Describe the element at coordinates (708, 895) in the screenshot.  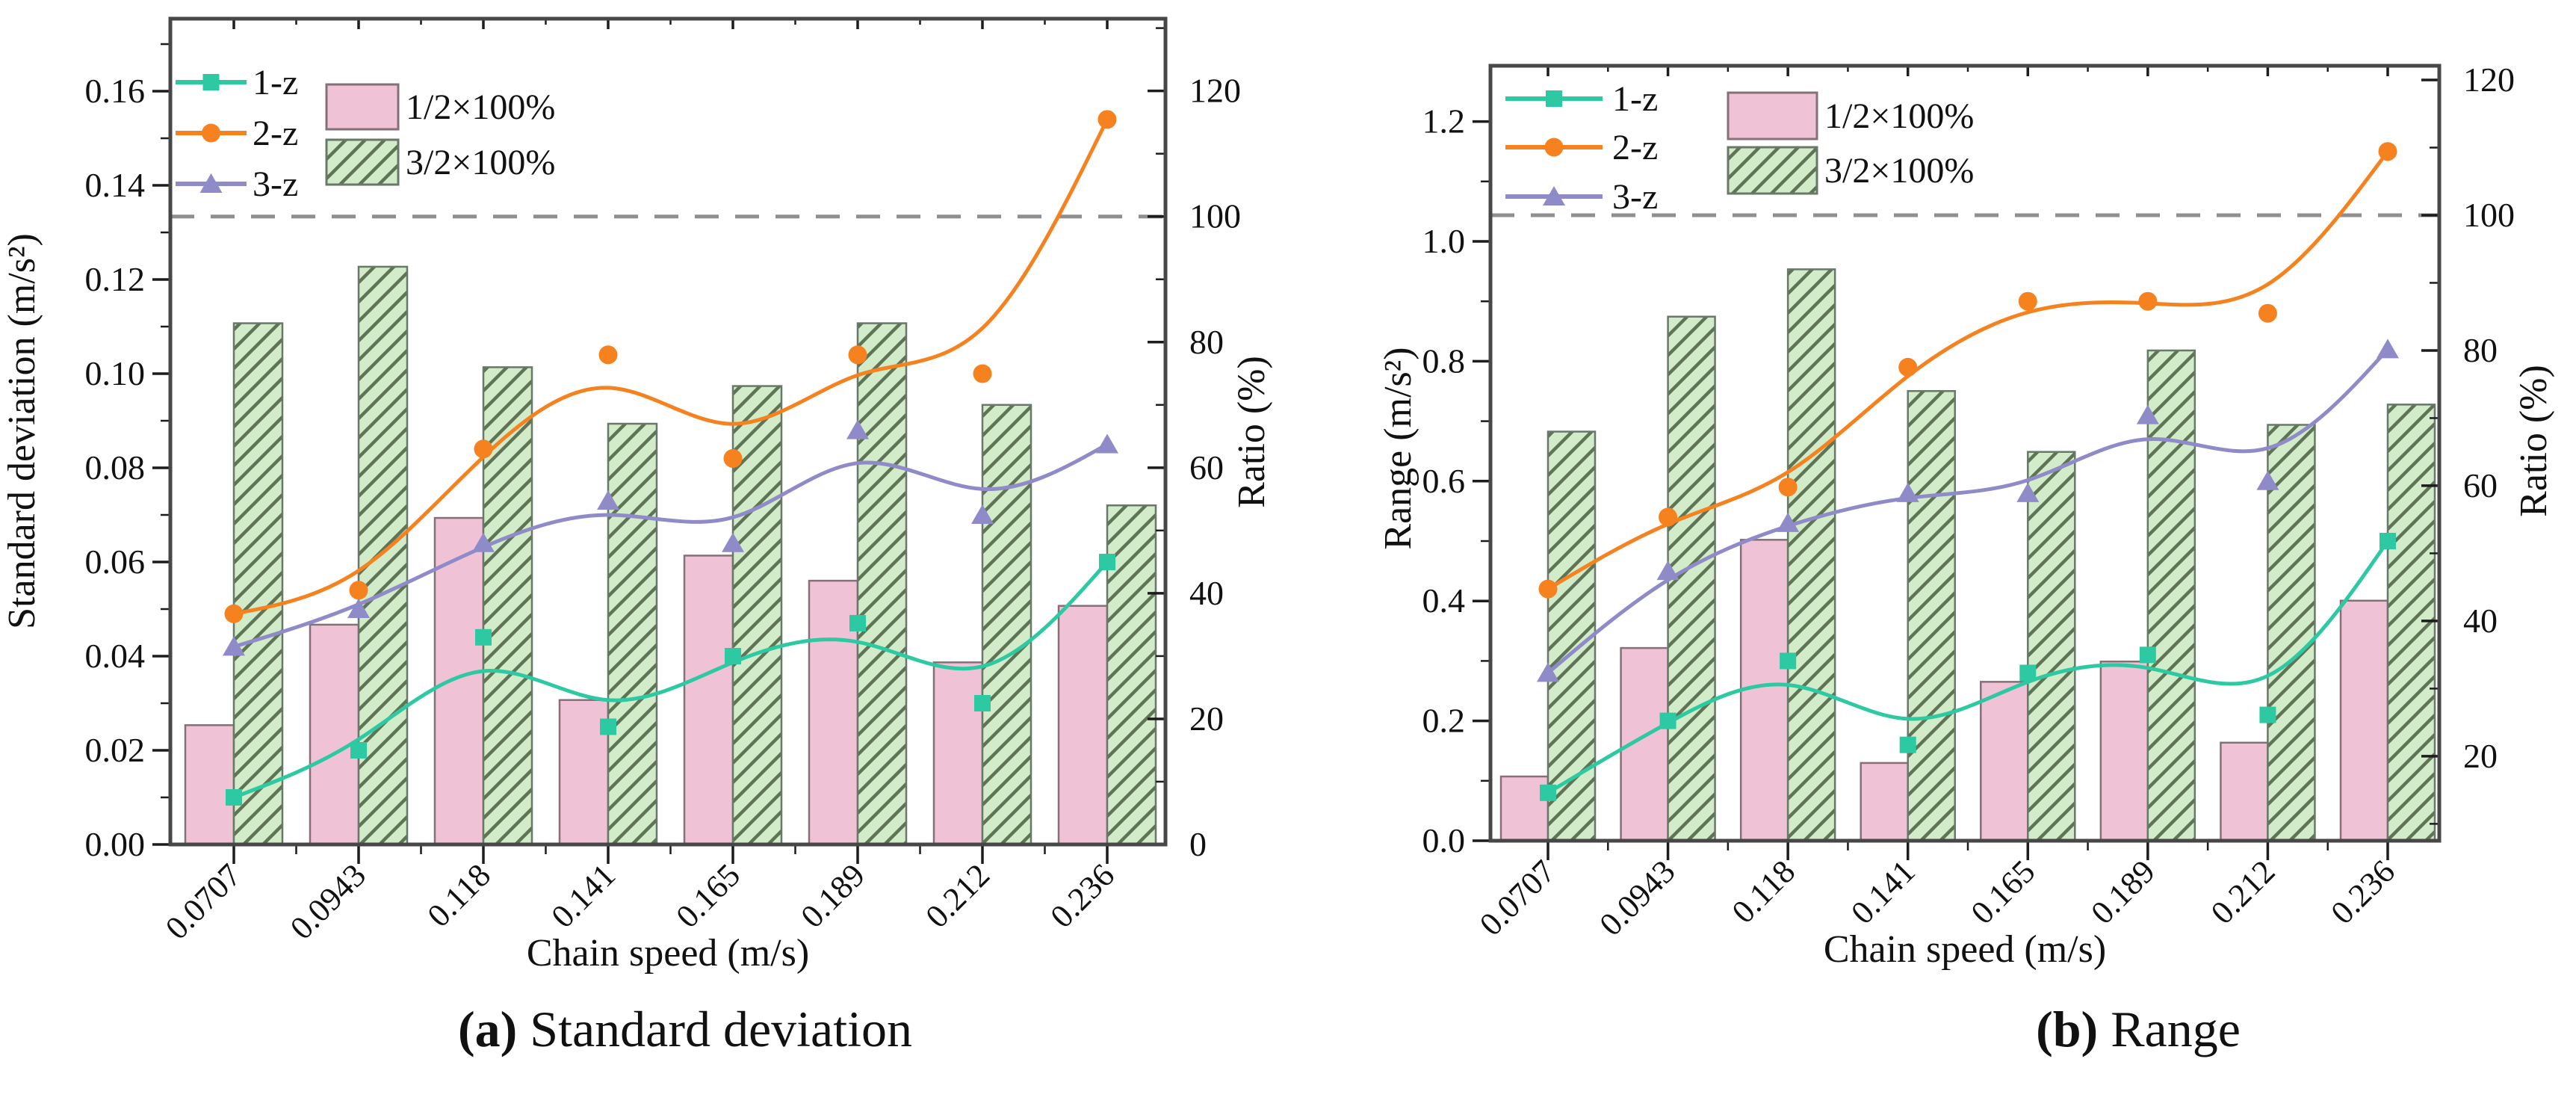
I see `x-tick-label-a-4: 0.165` at that location.